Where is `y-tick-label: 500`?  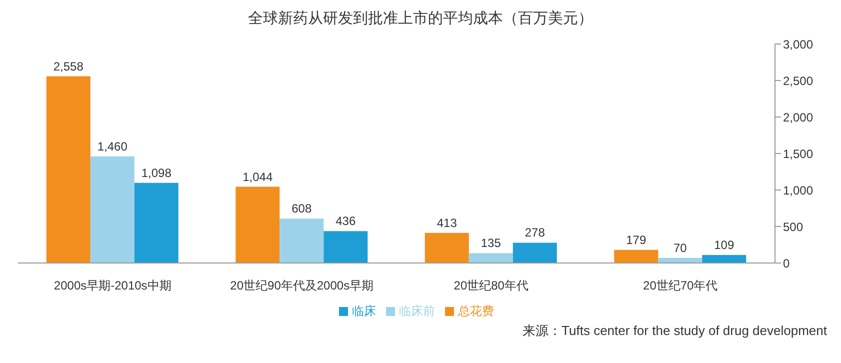 y-tick-label: 500 is located at coordinates (793, 227).